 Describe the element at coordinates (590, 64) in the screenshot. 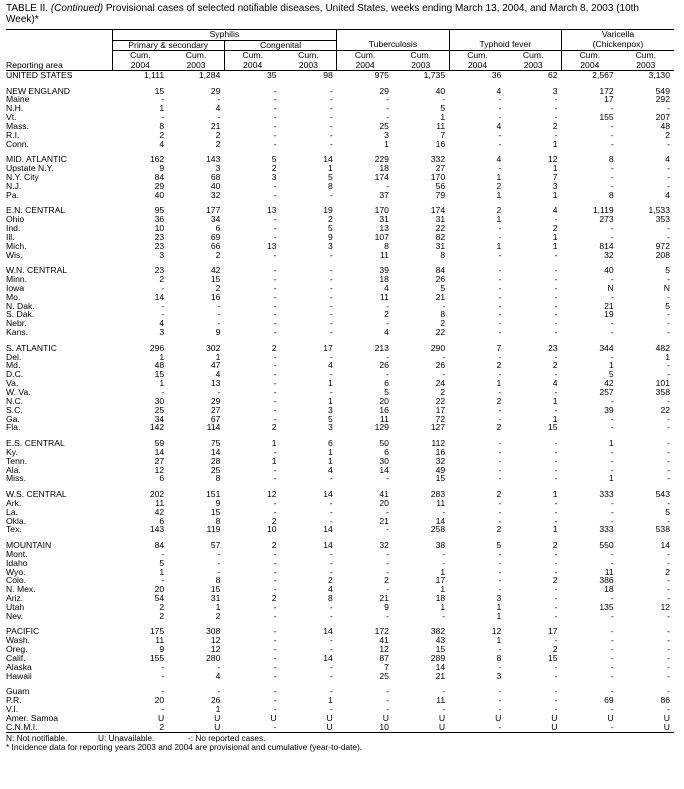

I see `year-label: 2004` at that location.